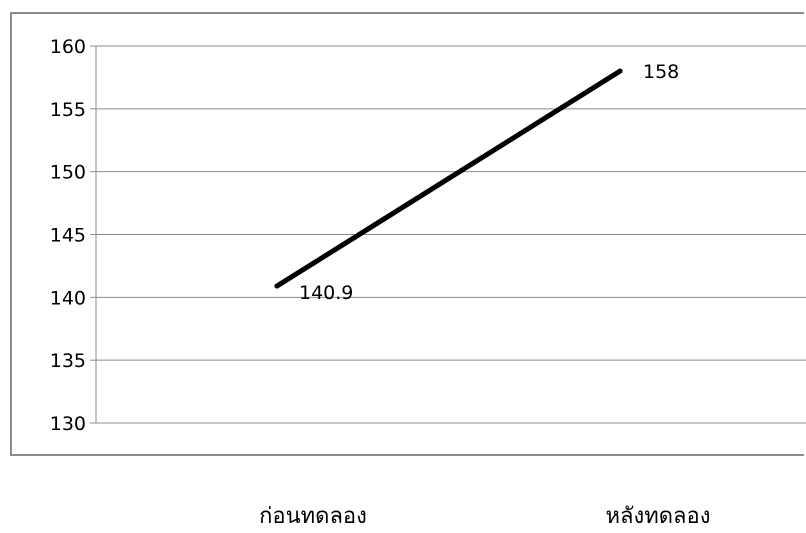 The width and height of the screenshot is (806, 533). Describe the element at coordinates (326, 293) in the screenshot. I see `data-label-0: 140.9` at that location.